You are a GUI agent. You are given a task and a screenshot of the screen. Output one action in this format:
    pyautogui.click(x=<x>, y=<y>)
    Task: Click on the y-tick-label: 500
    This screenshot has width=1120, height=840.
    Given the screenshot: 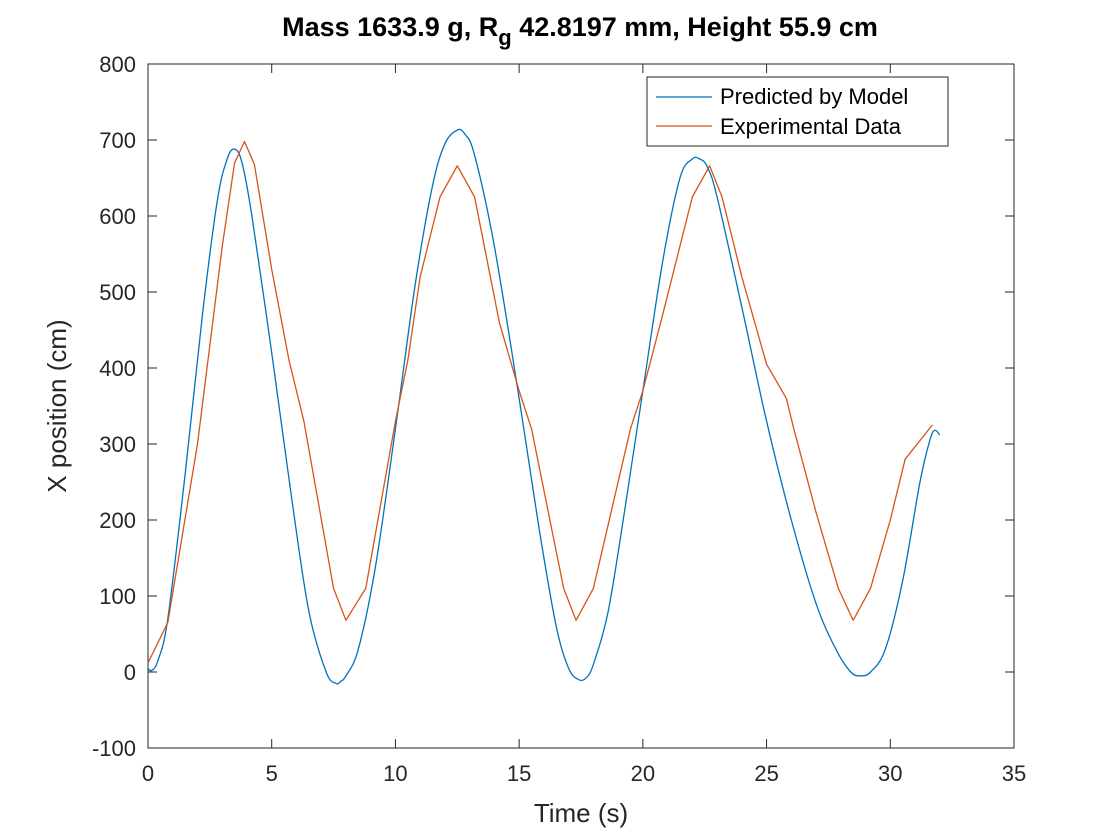 What is the action you would take?
    pyautogui.click(x=117, y=292)
    